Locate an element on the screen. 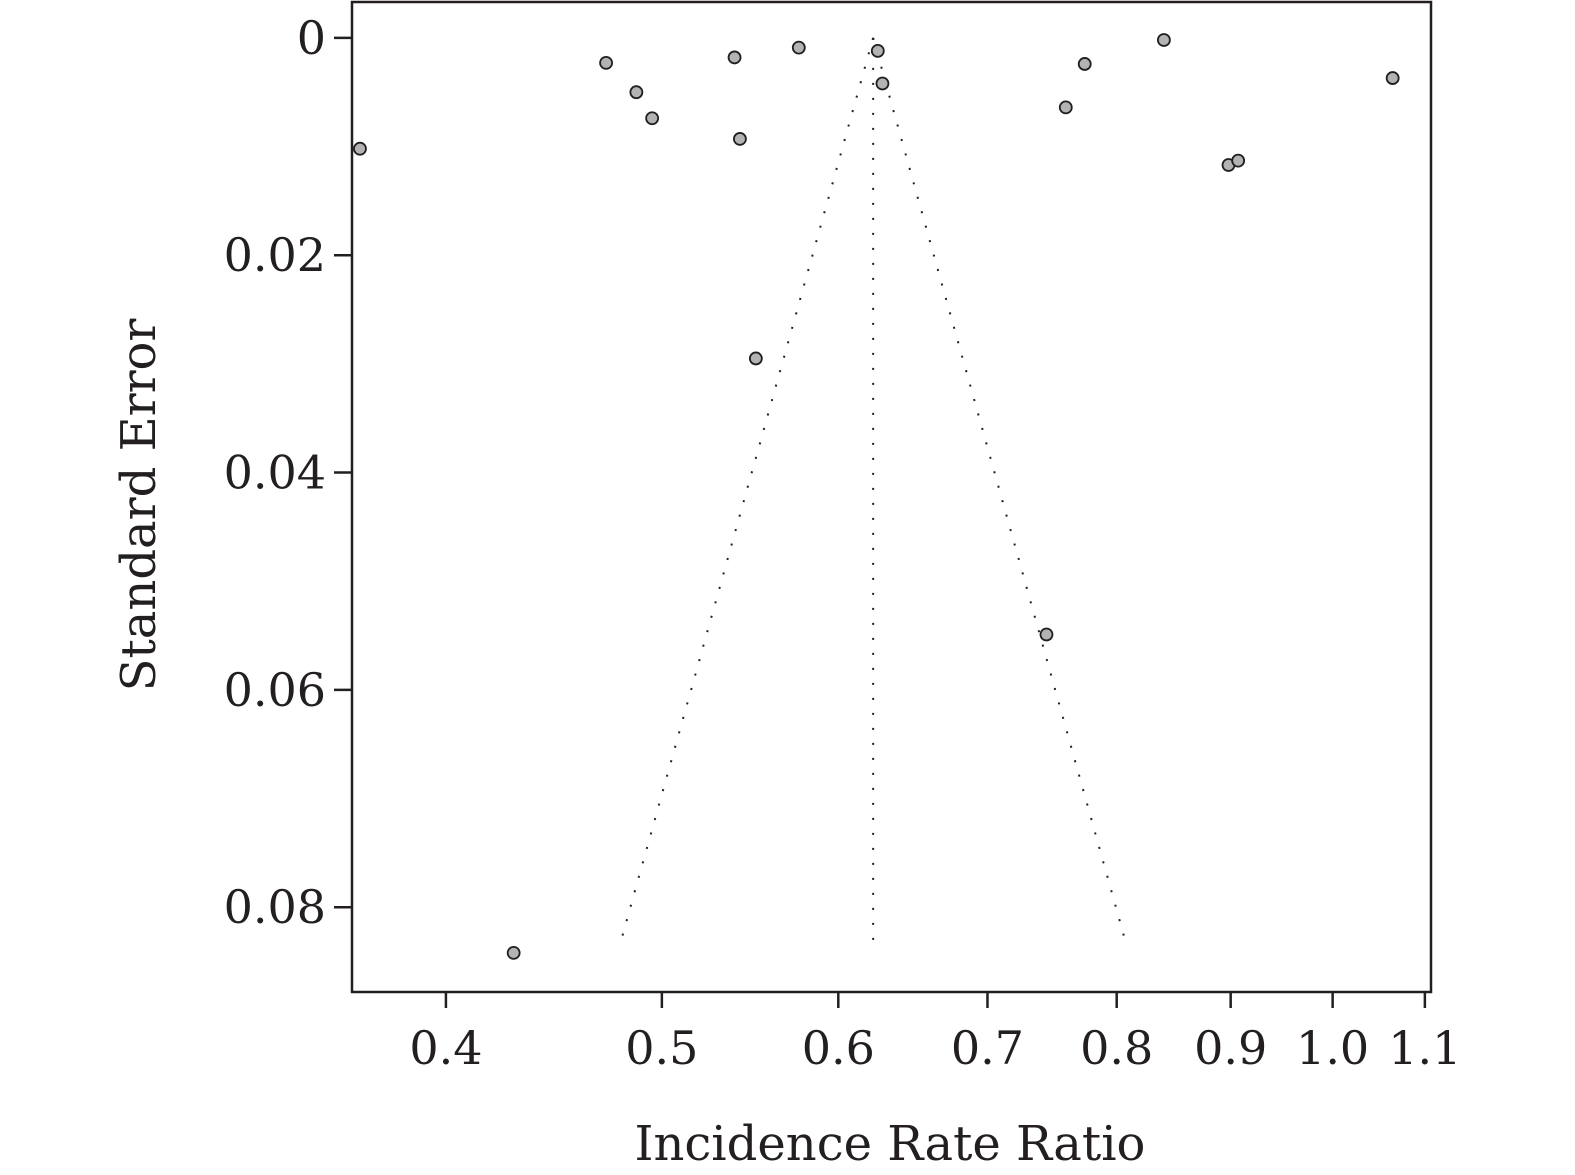  x-tick-label: 0.4 is located at coordinates (445, 1048).